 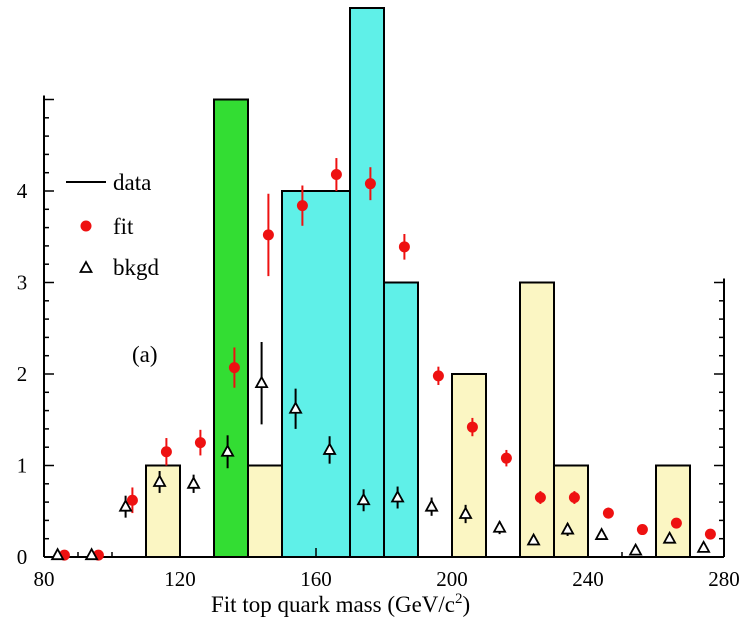 What do you see at coordinates (22, 466) in the screenshot?
I see `y-tick-label: 1` at bounding box center [22, 466].